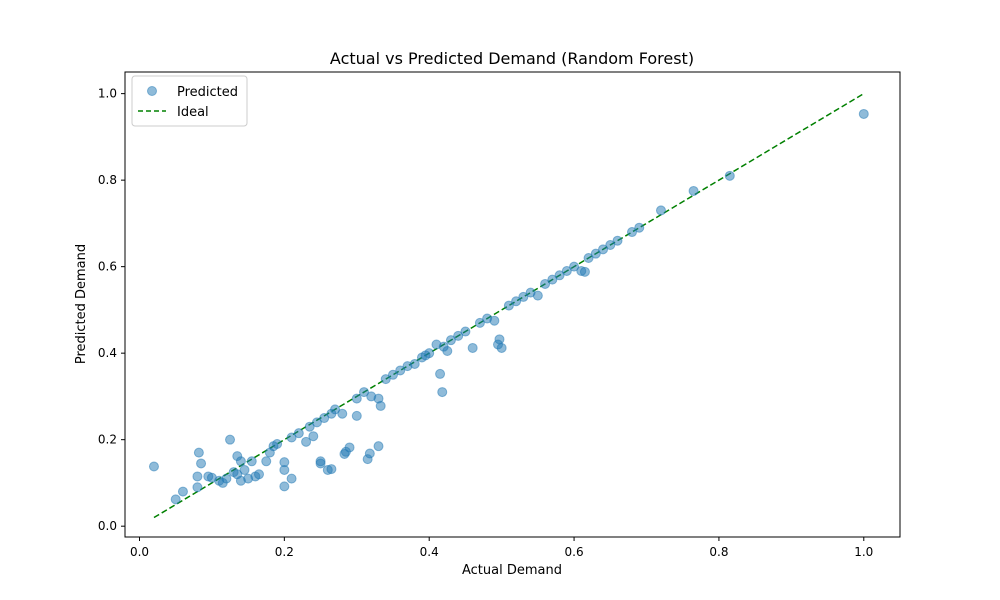 The image size is (1000, 600). Describe the element at coordinates (139, 552) in the screenshot. I see `x-tick-label: 0.0` at that location.